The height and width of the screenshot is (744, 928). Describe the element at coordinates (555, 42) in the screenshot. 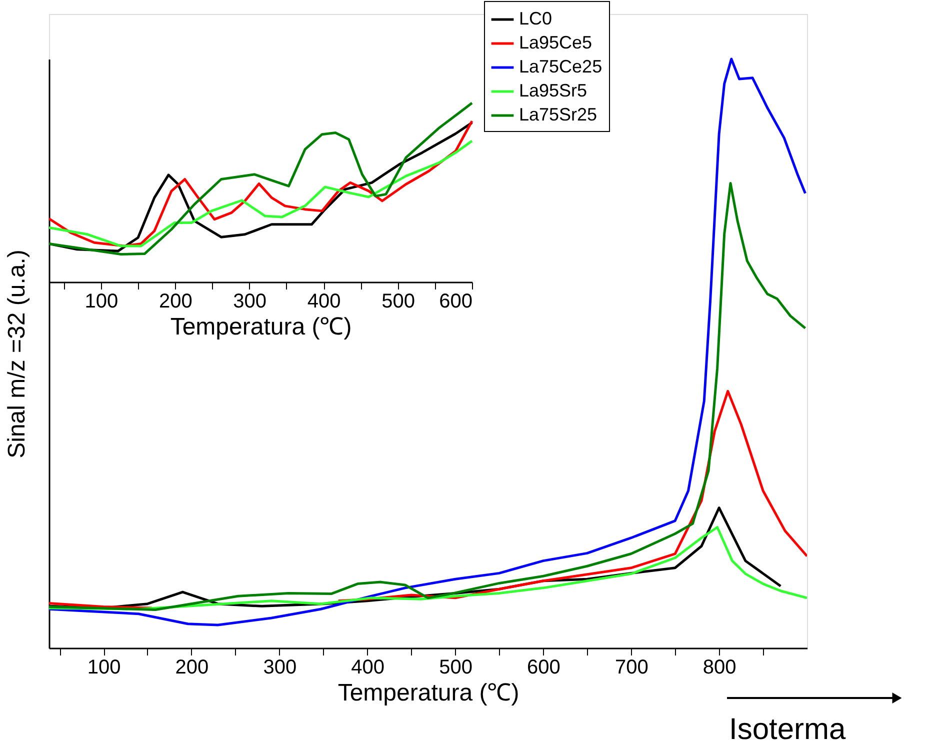

I see `legend-label: La95Ce5` at that location.